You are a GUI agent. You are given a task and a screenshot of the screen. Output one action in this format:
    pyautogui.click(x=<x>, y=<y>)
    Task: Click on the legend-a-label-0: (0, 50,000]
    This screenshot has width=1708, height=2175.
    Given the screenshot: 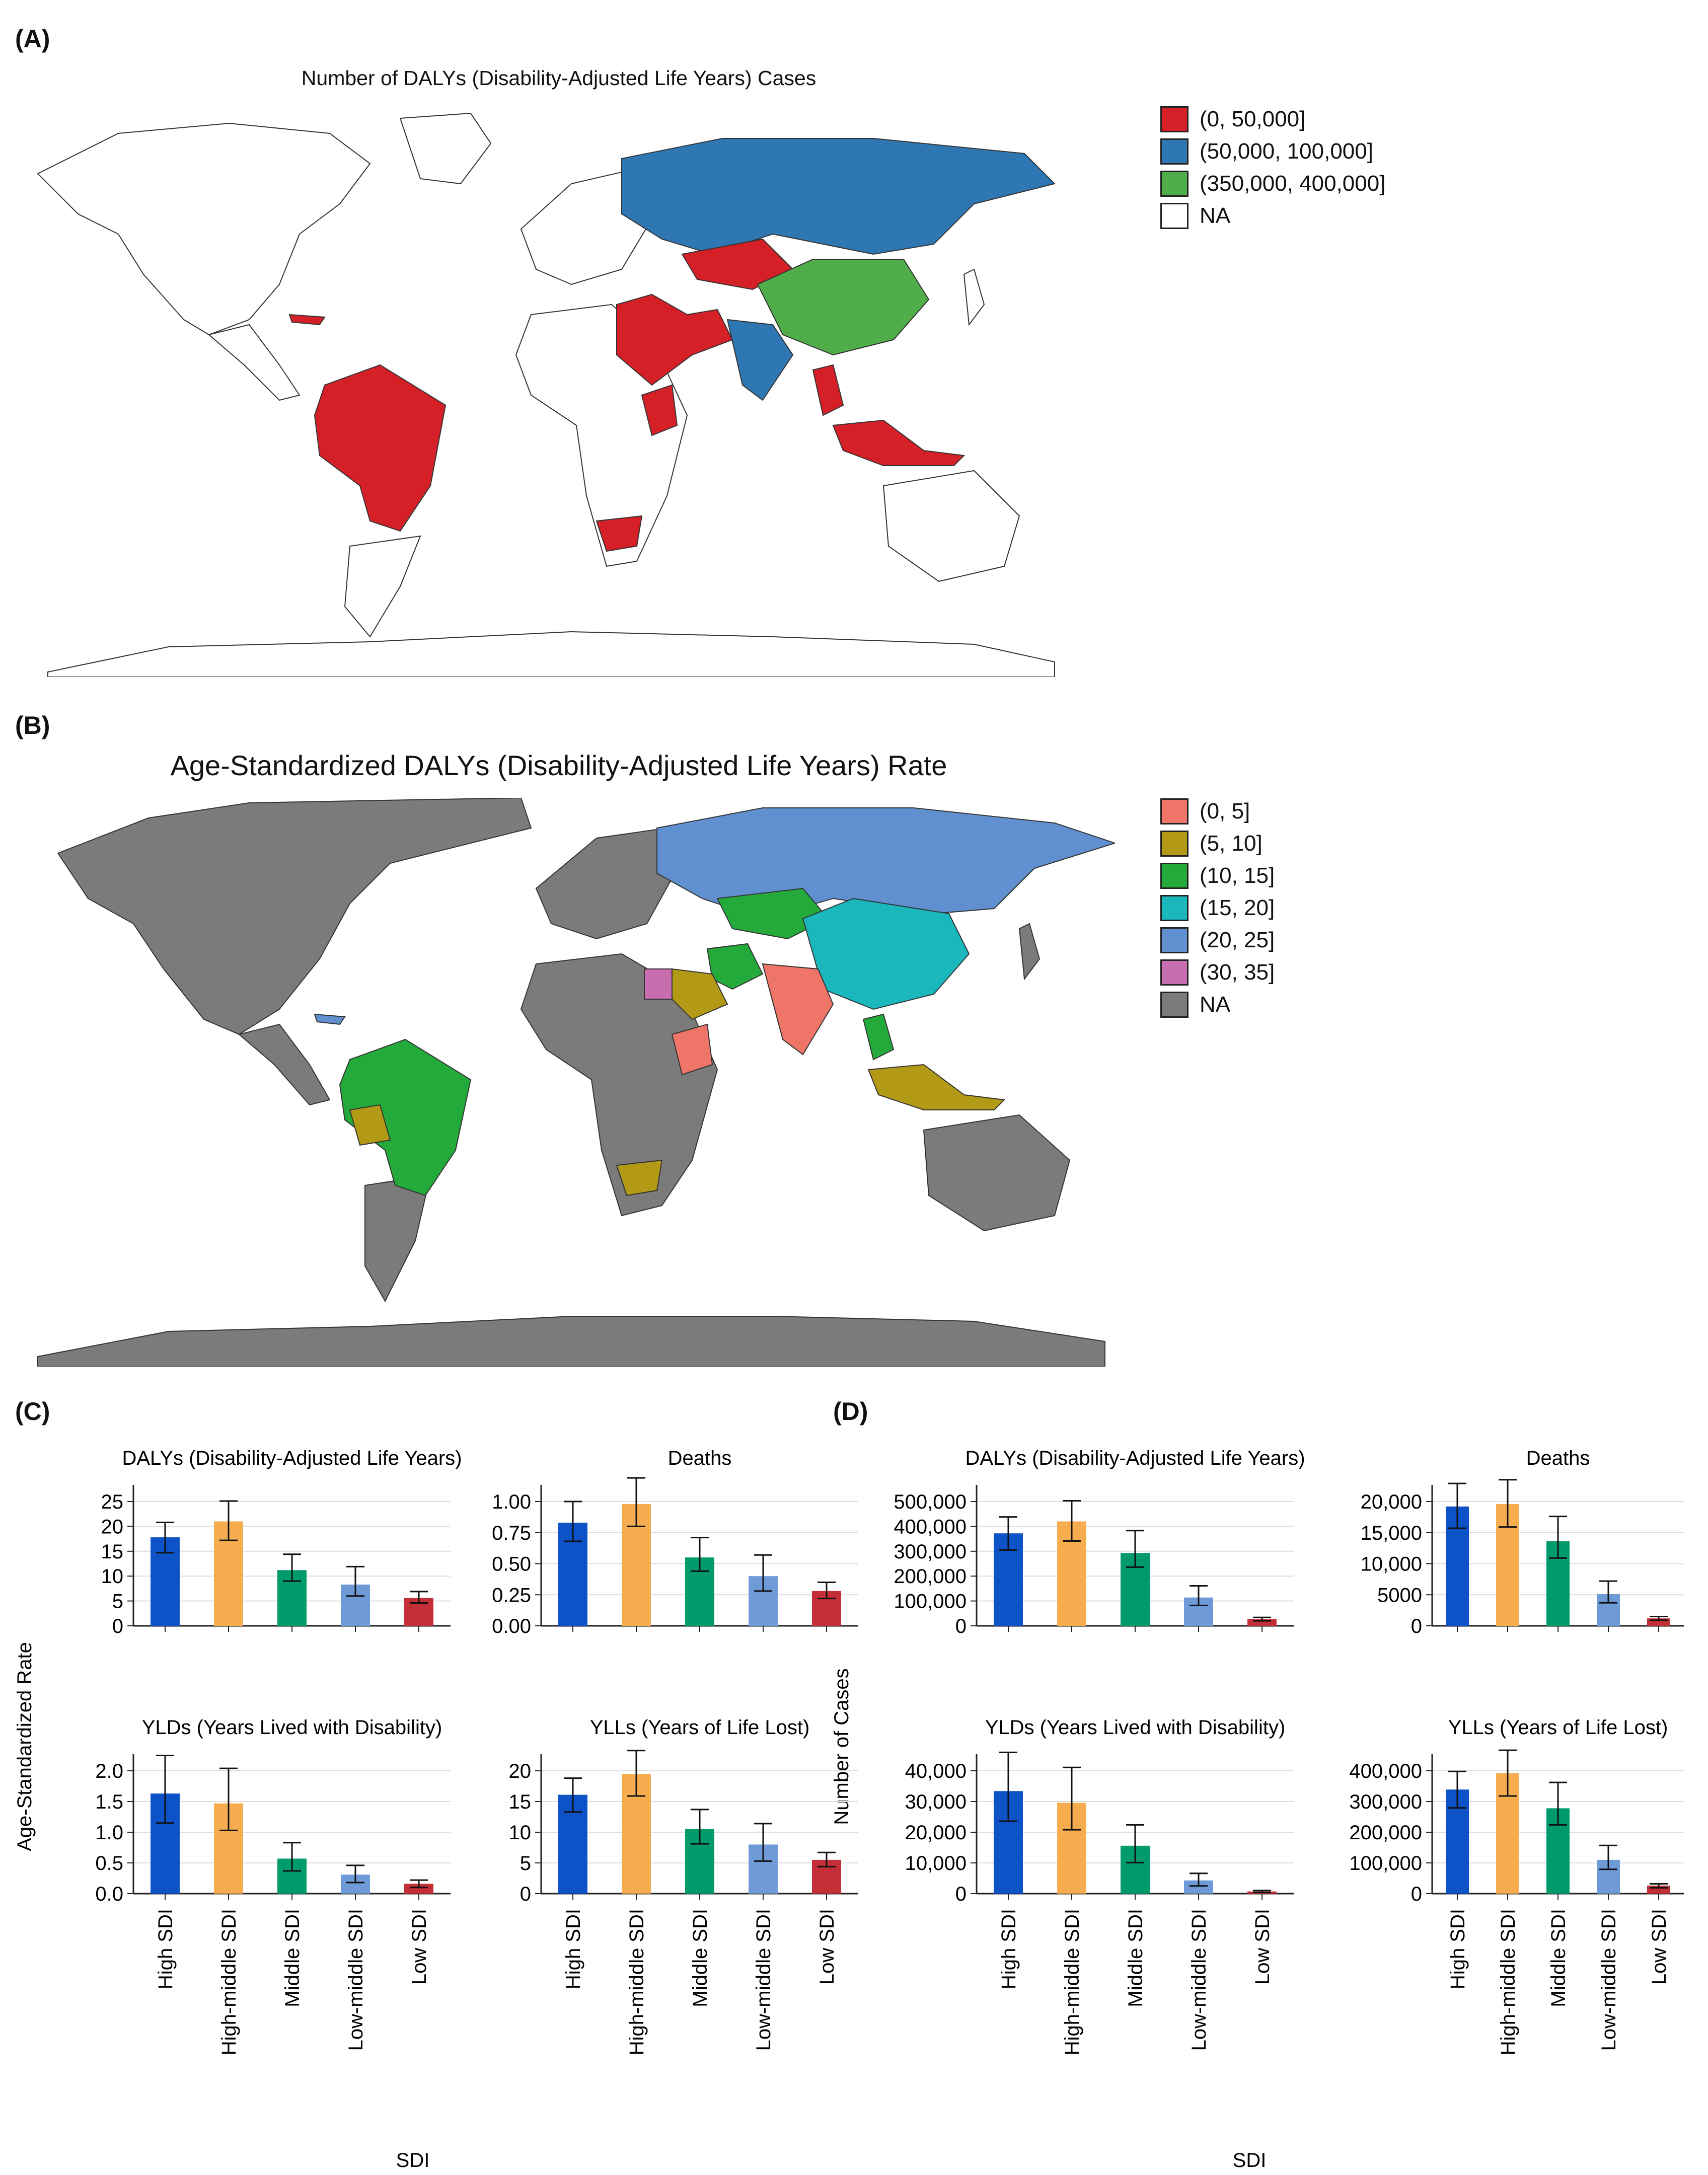 What is the action you would take?
    pyautogui.click(x=1253, y=119)
    